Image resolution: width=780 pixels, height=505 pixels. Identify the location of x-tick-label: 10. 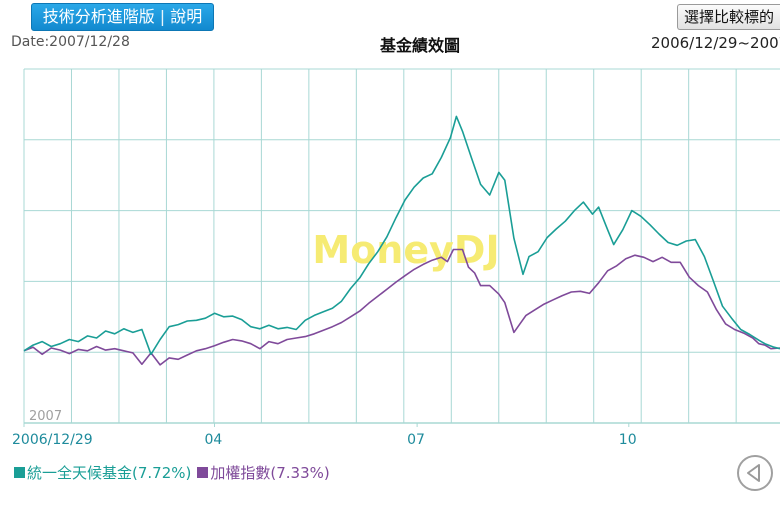
(628, 440).